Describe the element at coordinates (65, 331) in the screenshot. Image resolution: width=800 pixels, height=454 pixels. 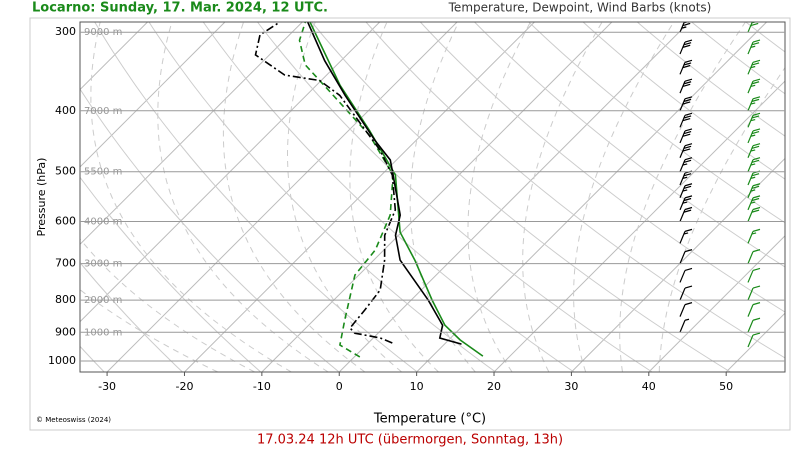
I see `y-tick-label: 900` at that location.